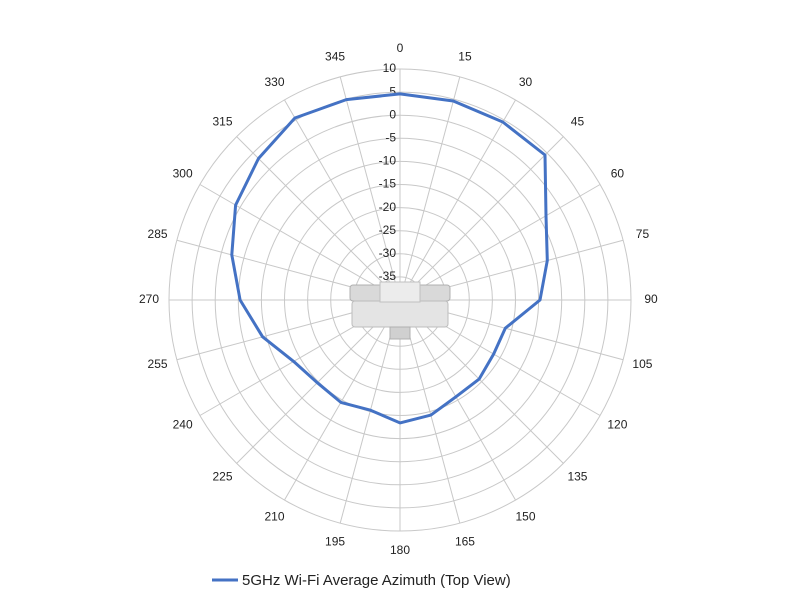 Image resolution: width=800 pixels, height=602 pixels. I want to click on angle-label: 60, so click(618, 174).